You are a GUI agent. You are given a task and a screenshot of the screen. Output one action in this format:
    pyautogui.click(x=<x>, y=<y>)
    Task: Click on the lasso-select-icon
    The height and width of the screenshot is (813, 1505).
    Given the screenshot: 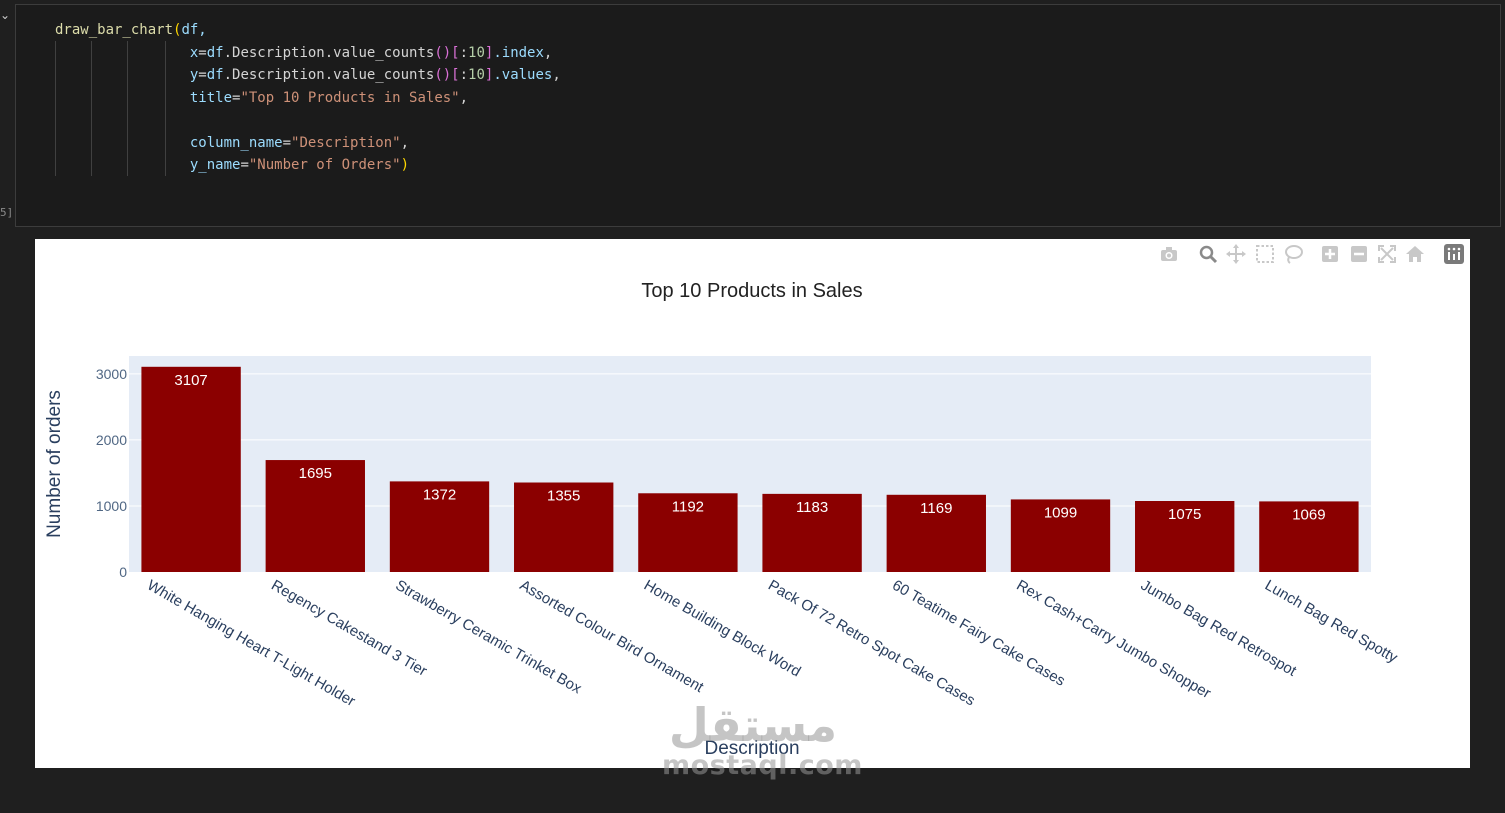 What is the action you would take?
    pyautogui.click(x=1293, y=254)
    